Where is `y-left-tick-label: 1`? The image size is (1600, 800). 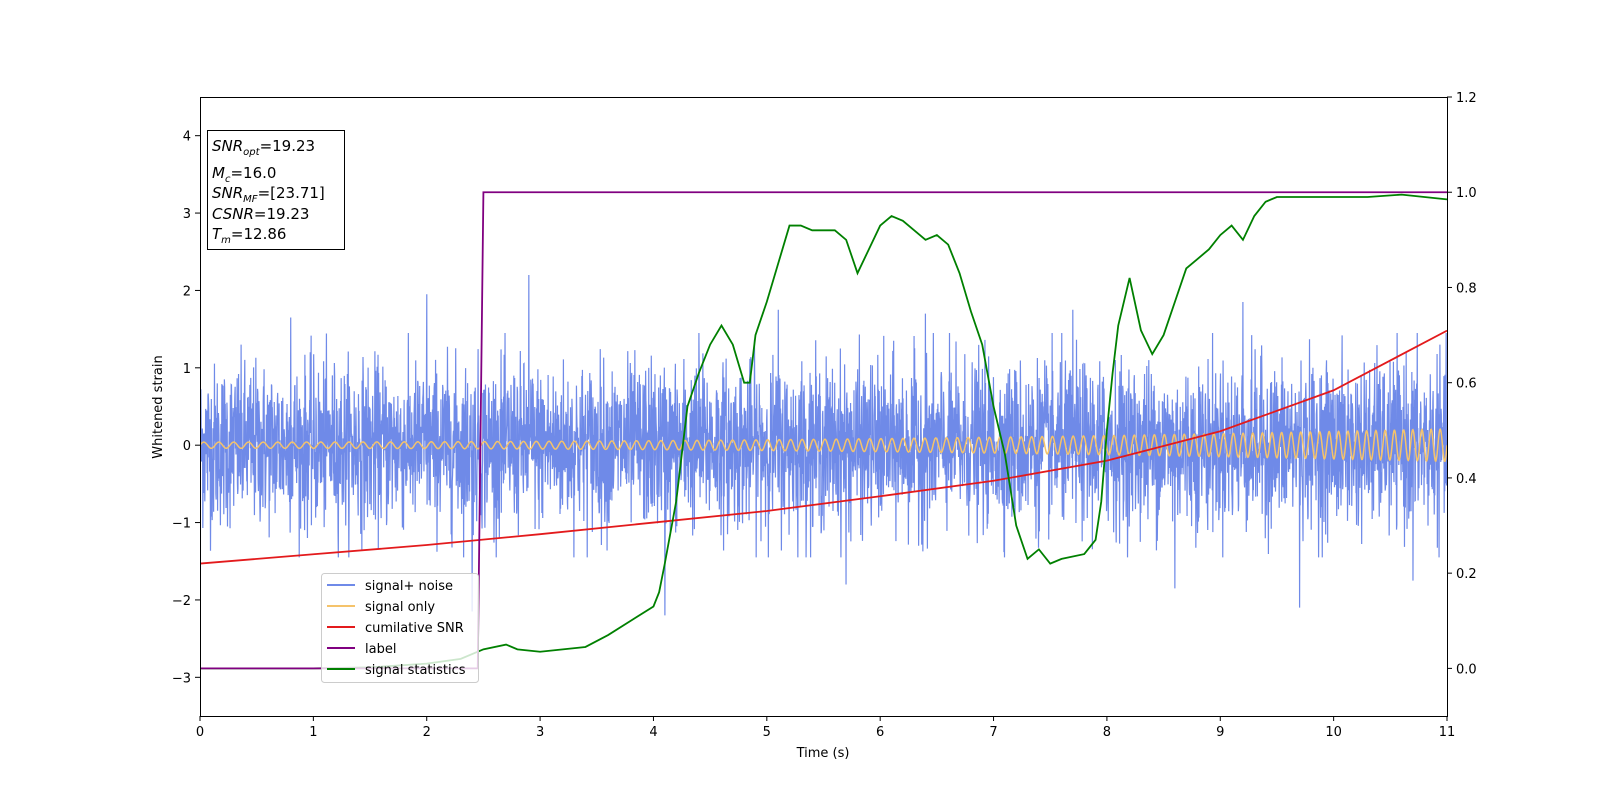 y-left-tick-label: 1 is located at coordinates (187, 369).